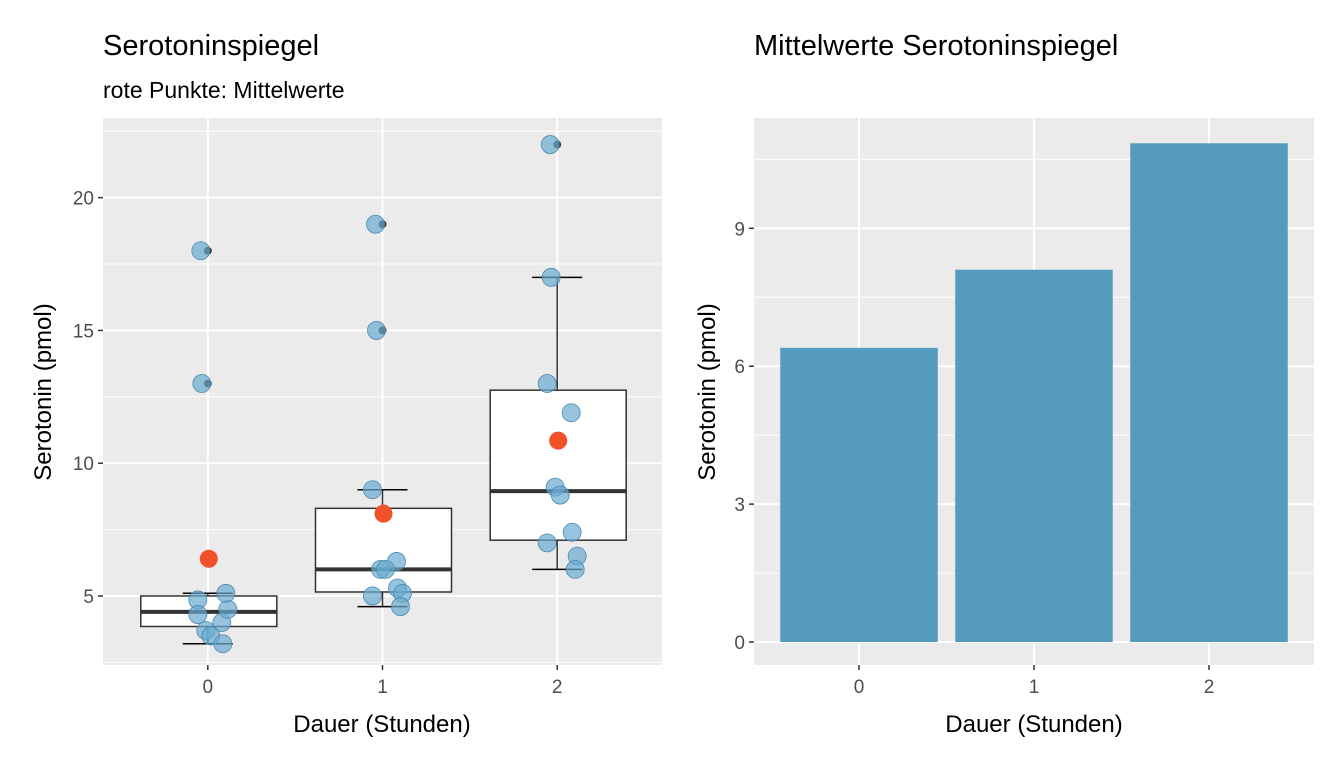 This screenshot has height=768, width=1344. I want to click on boxplot-x-axis: 0 1 2, so click(383, 681).